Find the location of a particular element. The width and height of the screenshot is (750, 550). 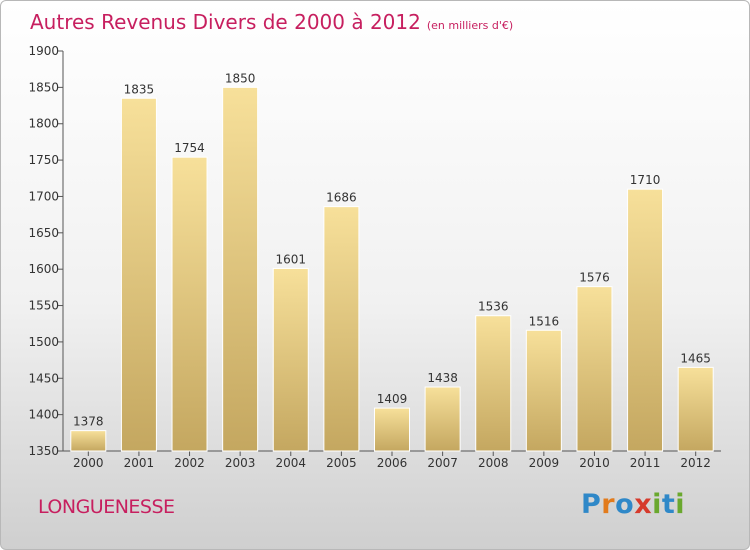

logo-letter: t is located at coordinates (668, 504).